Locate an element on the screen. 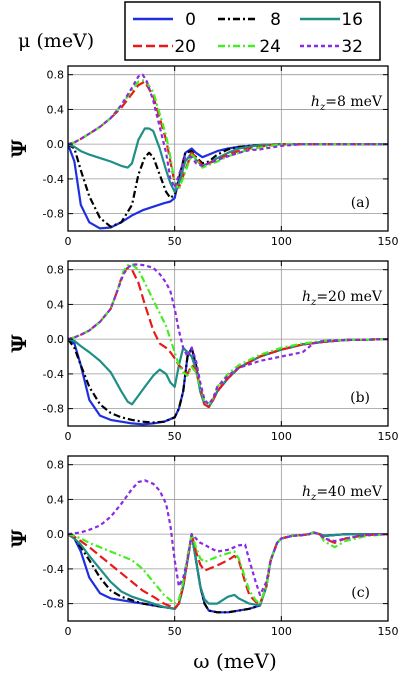  panel-label: (c) is located at coordinates (360, 593).